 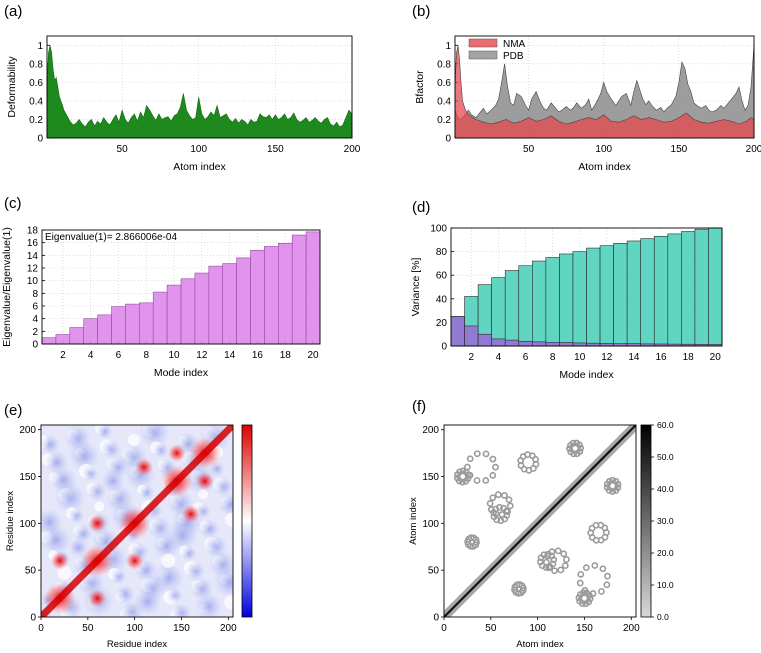 I want to click on y-tick-label: 150, so click(x=27, y=477).